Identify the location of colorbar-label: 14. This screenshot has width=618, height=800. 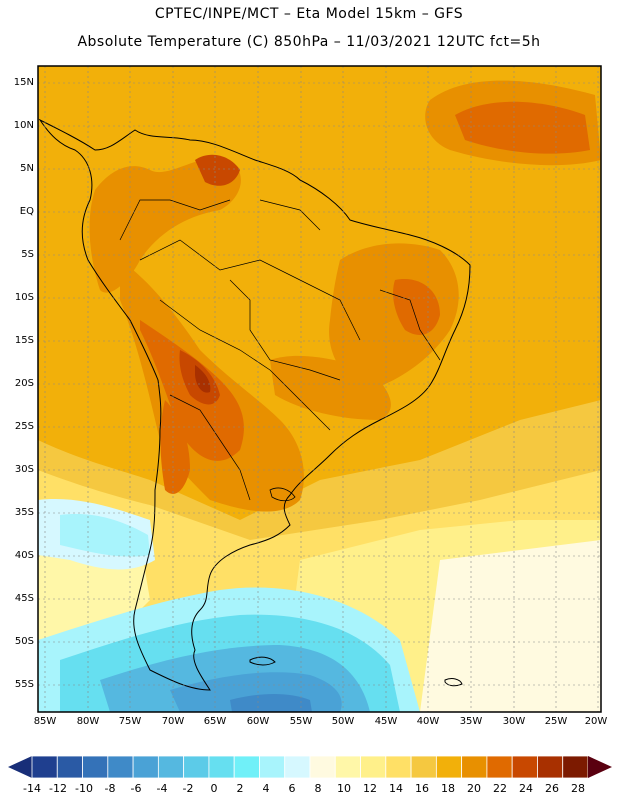
(396, 788).